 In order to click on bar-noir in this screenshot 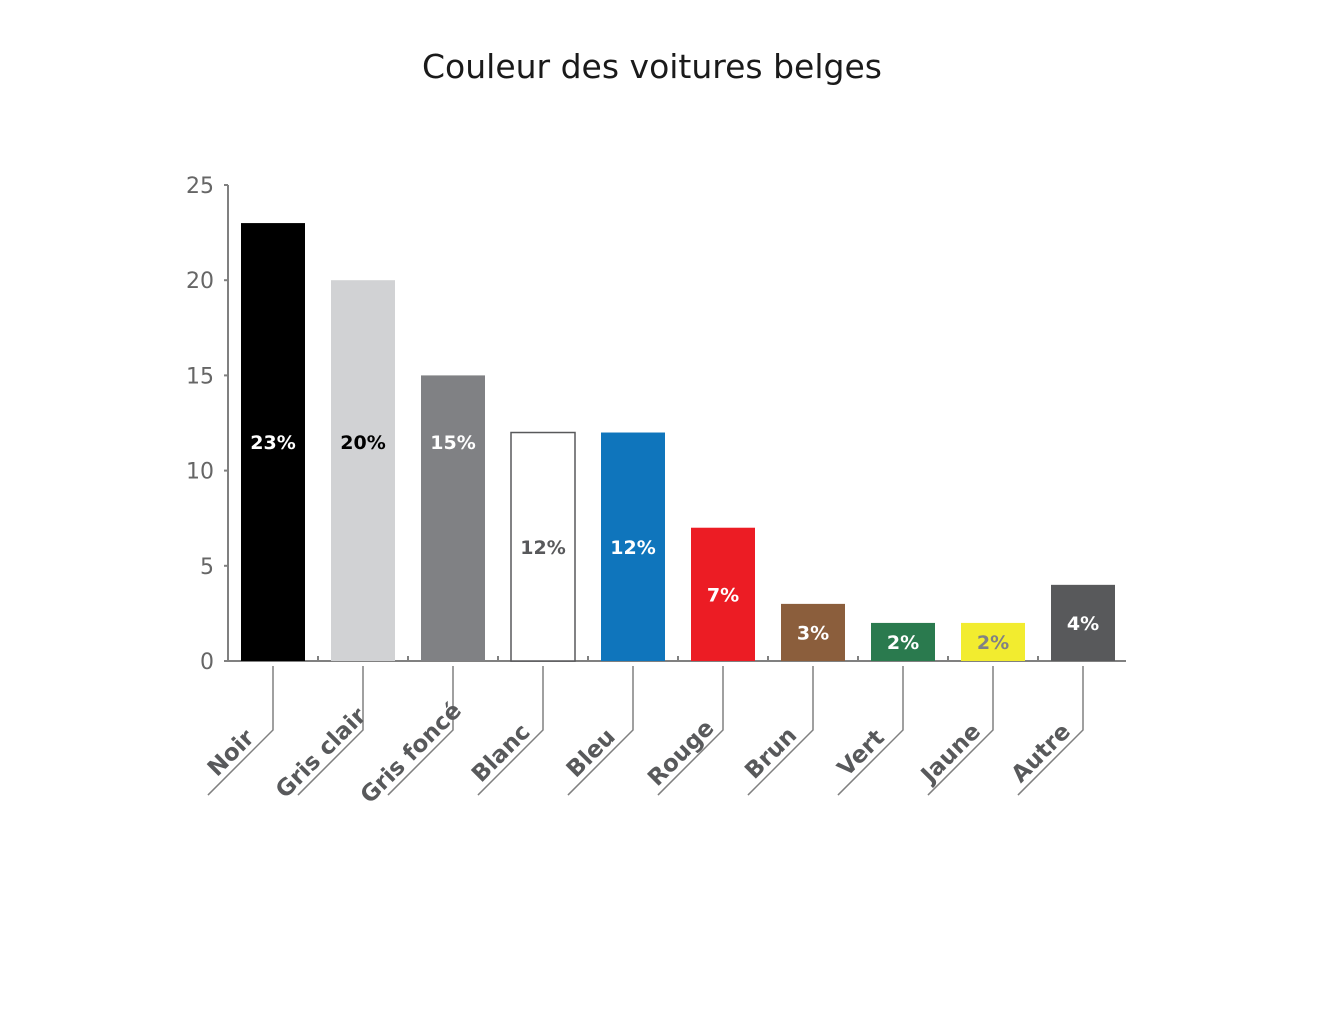, I will do `click(273, 442)`.